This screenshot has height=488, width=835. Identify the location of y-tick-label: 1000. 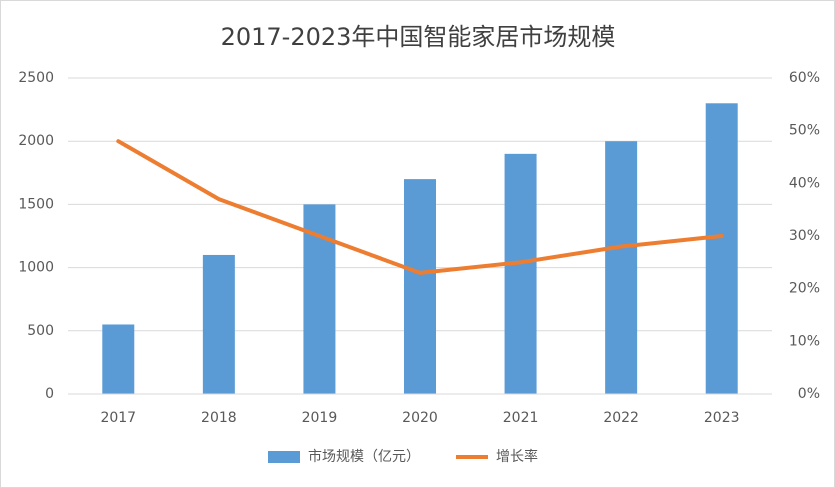
(36, 268).